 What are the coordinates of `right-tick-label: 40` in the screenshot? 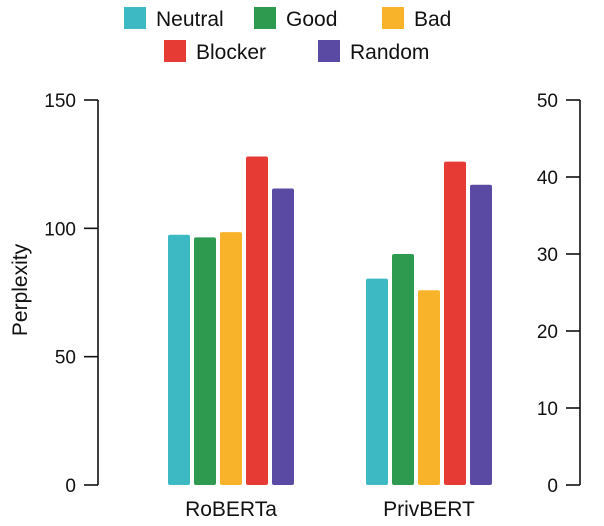 It's located at (547, 178).